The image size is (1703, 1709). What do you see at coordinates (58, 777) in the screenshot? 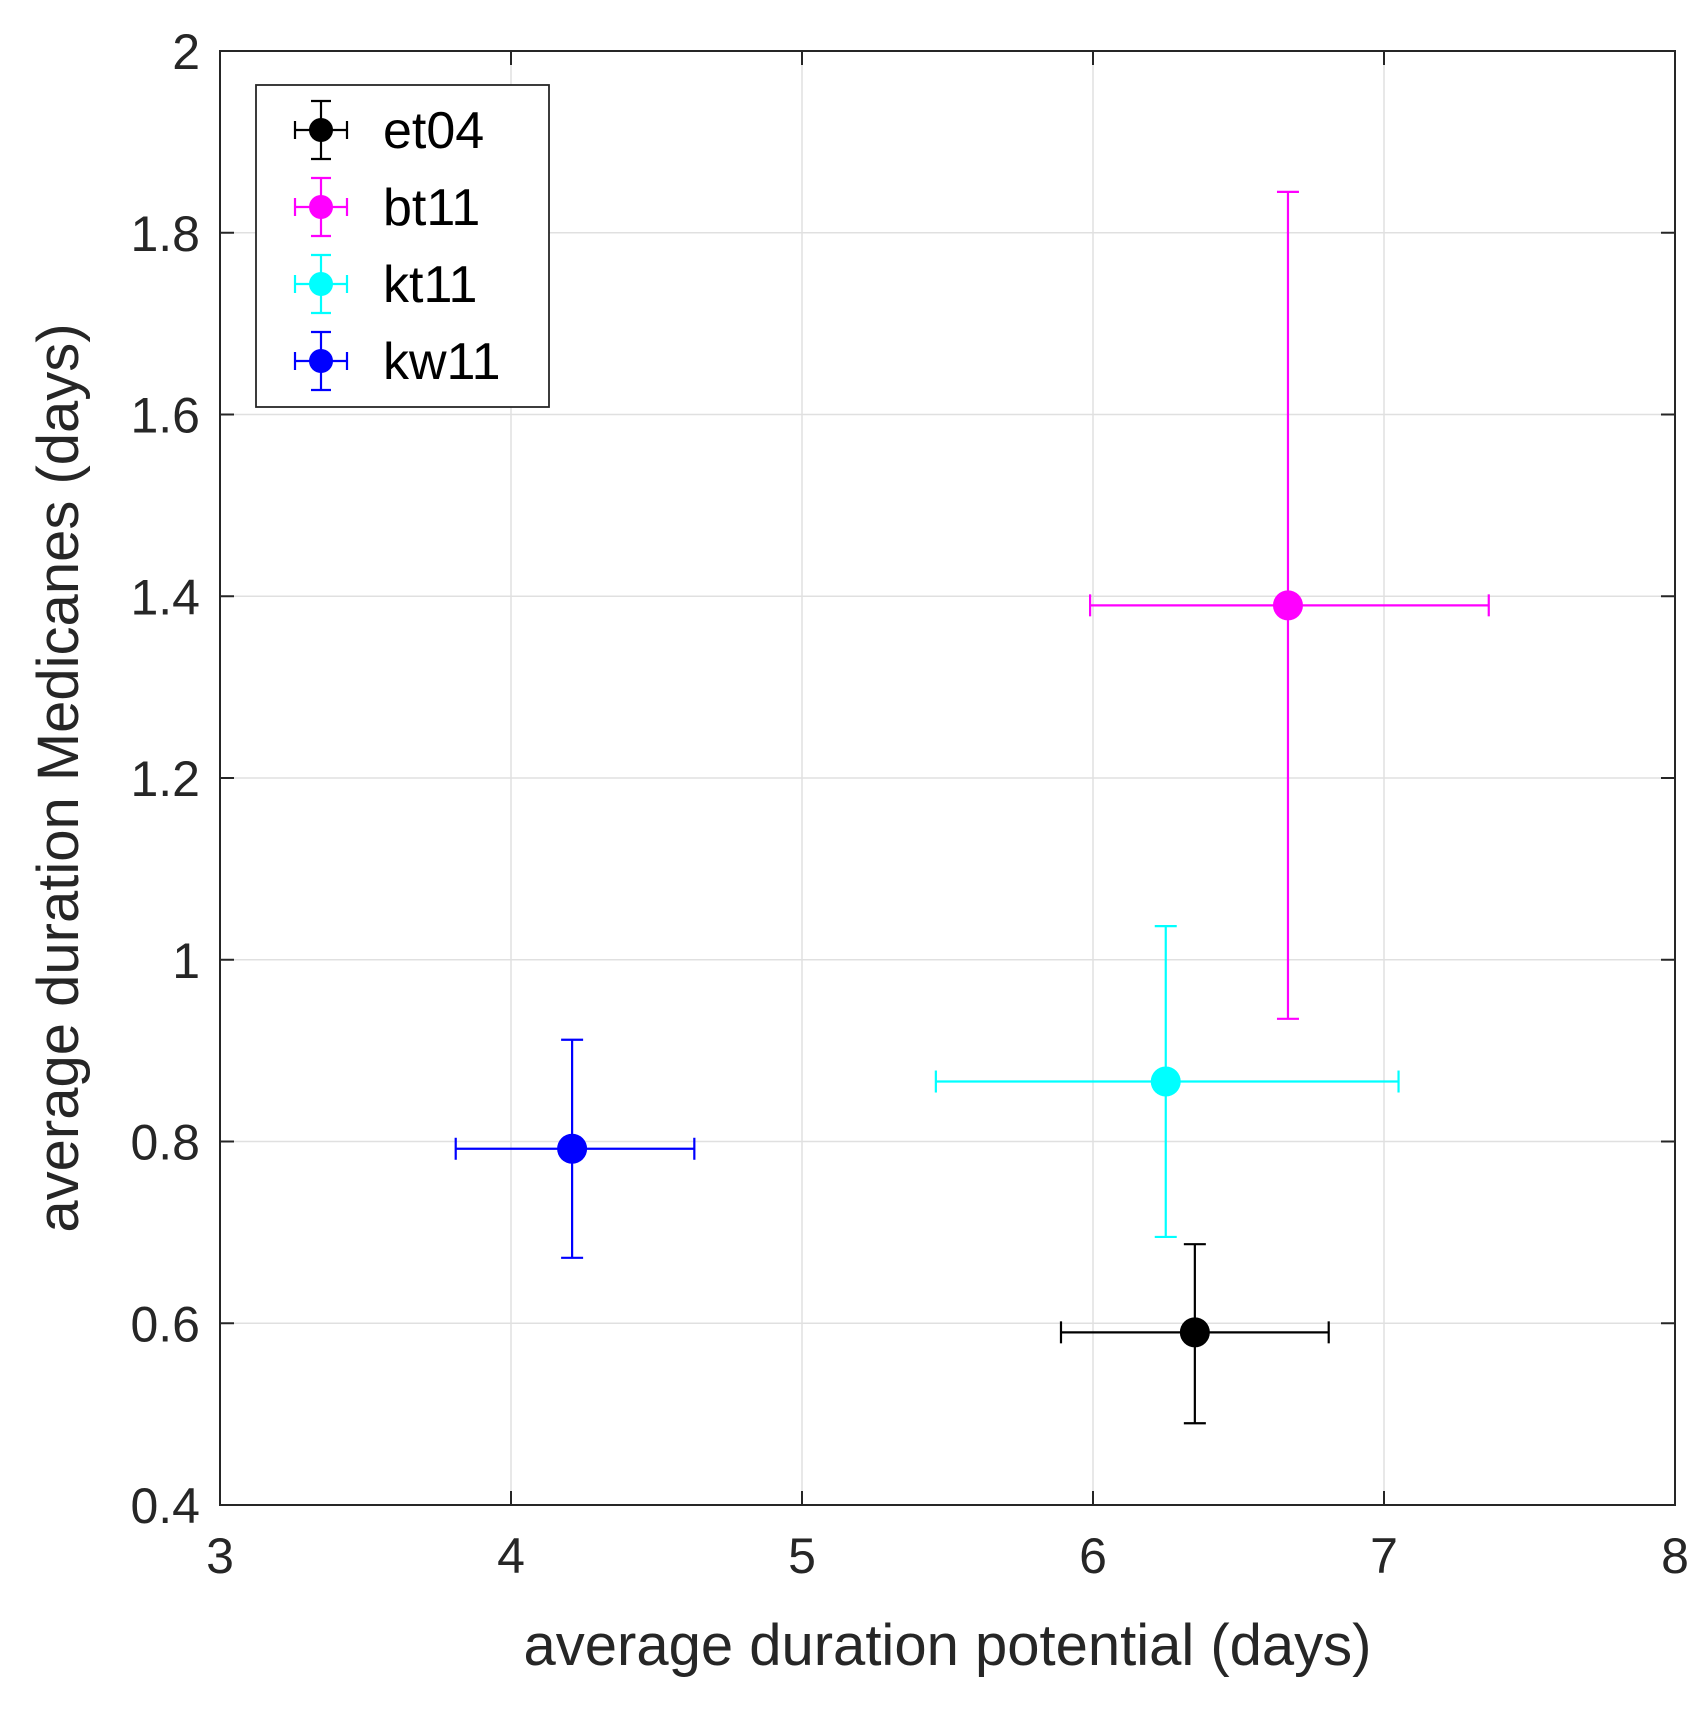
I see `y-axis-label: average duration Medicanes (days)` at bounding box center [58, 777].